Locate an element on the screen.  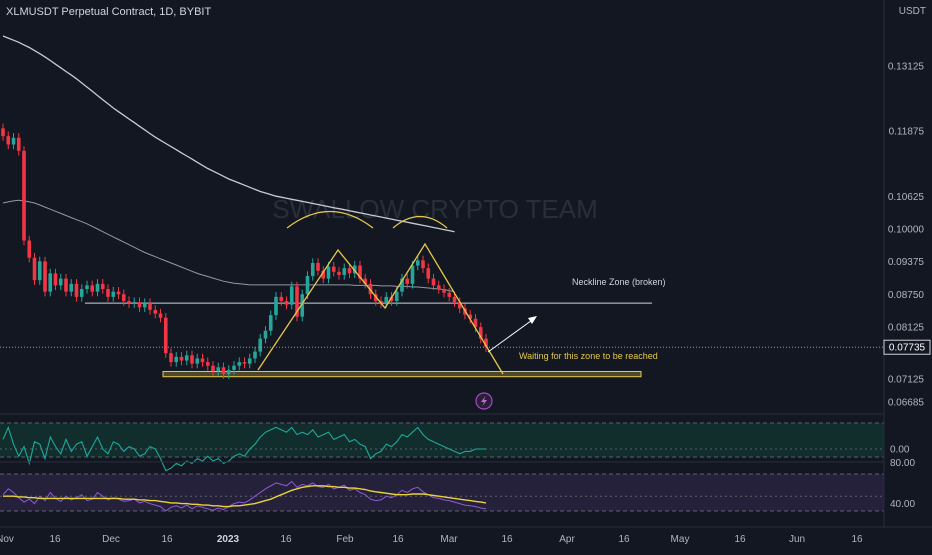
current-price-value: 0.07735 is located at coordinates (907, 348).